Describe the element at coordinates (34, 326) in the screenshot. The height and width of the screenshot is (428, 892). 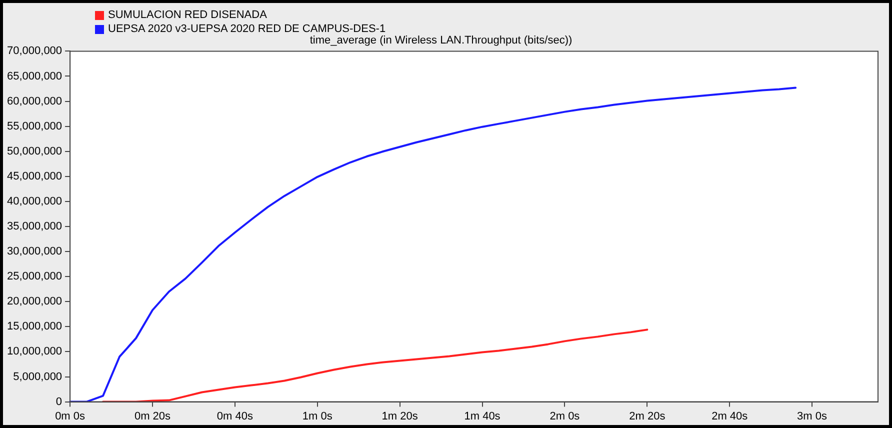
I see `y-tick-label: 15,000,000` at that location.